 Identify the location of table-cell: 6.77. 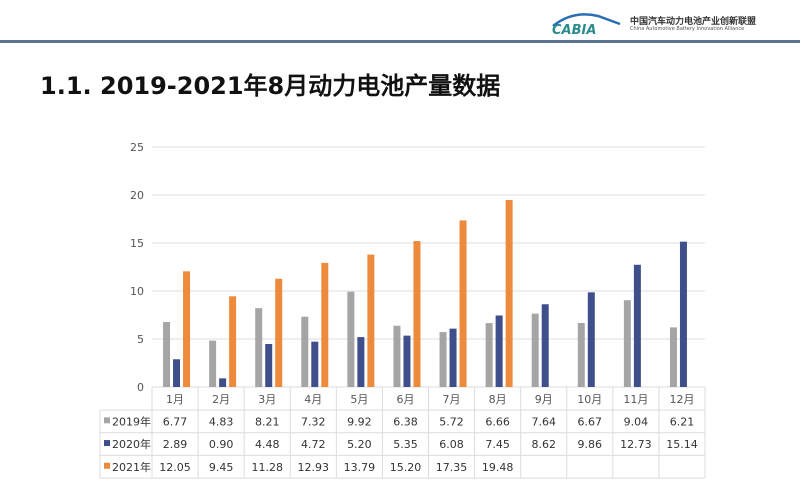
(175, 421).